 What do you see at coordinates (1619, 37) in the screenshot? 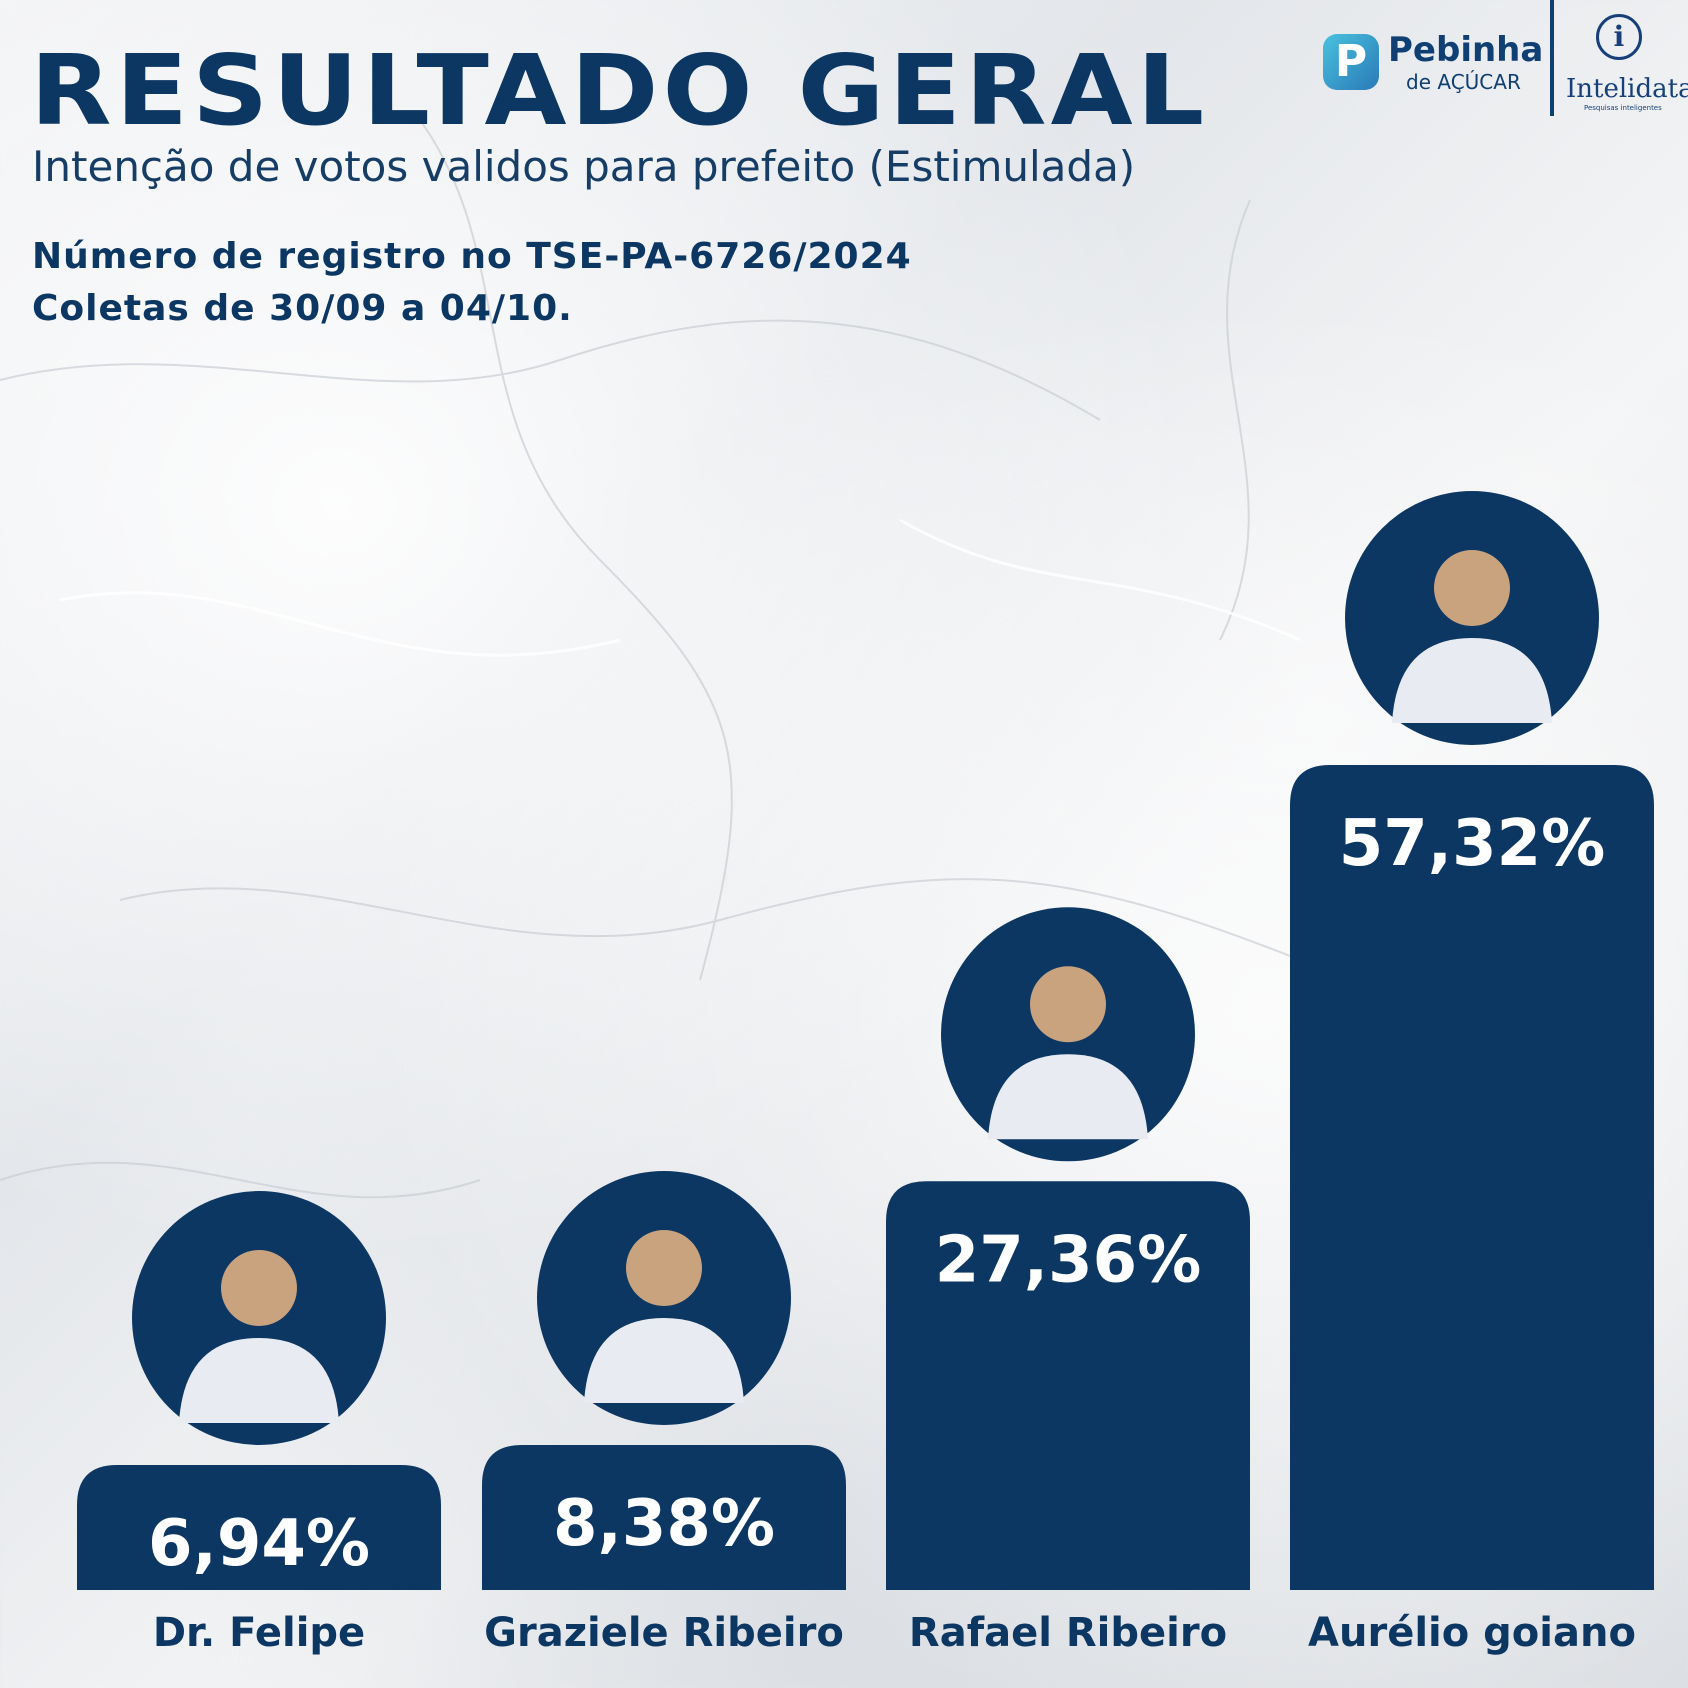
I see `intelidata-logo-icon: i` at bounding box center [1619, 37].